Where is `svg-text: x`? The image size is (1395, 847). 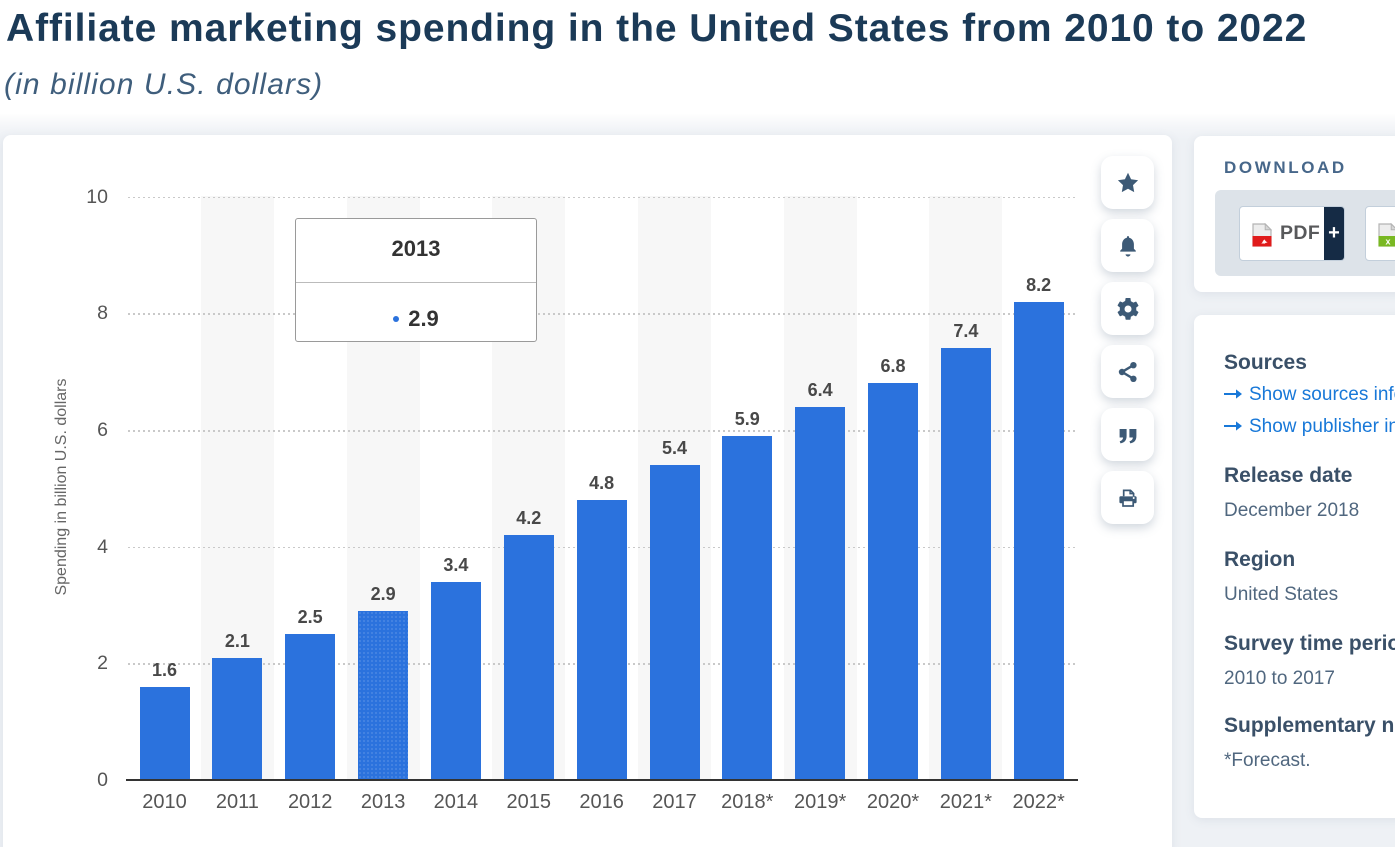 svg-text: x is located at coordinates (1387, 242).